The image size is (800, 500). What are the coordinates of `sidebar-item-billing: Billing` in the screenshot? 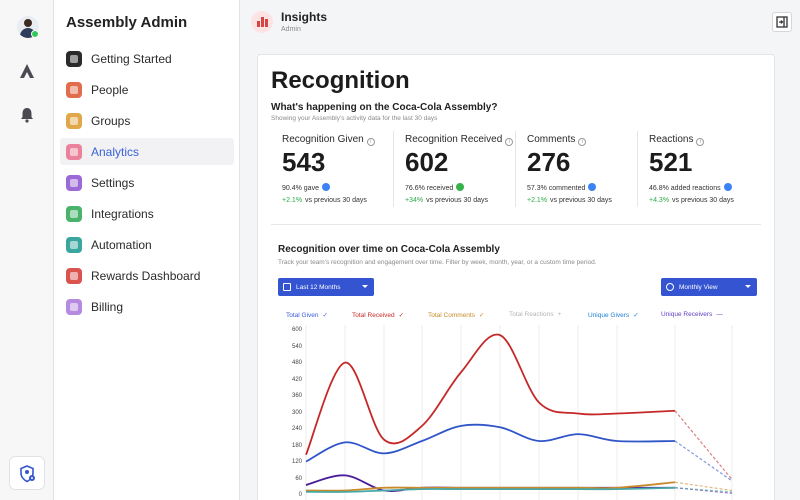 It's located at (147, 307).